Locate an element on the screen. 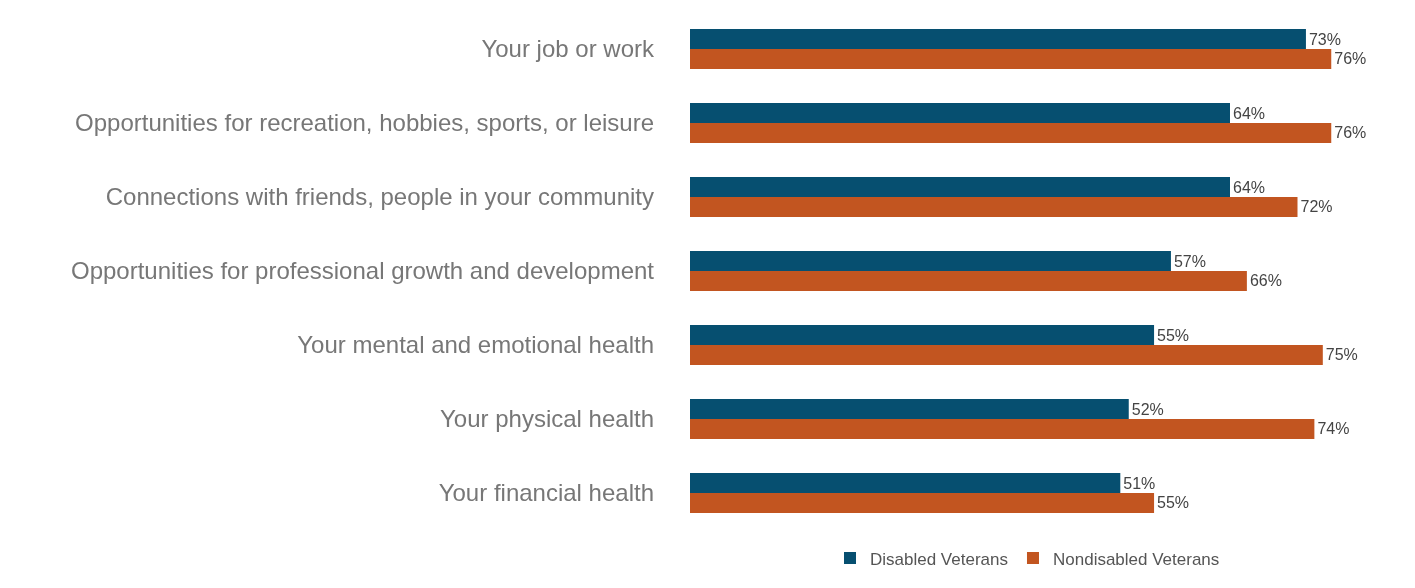 The width and height of the screenshot is (1415, 588). y-tick-label: Opportunities for recreation, hobbies, sports, or leisure is located at coordinates (364, 123).